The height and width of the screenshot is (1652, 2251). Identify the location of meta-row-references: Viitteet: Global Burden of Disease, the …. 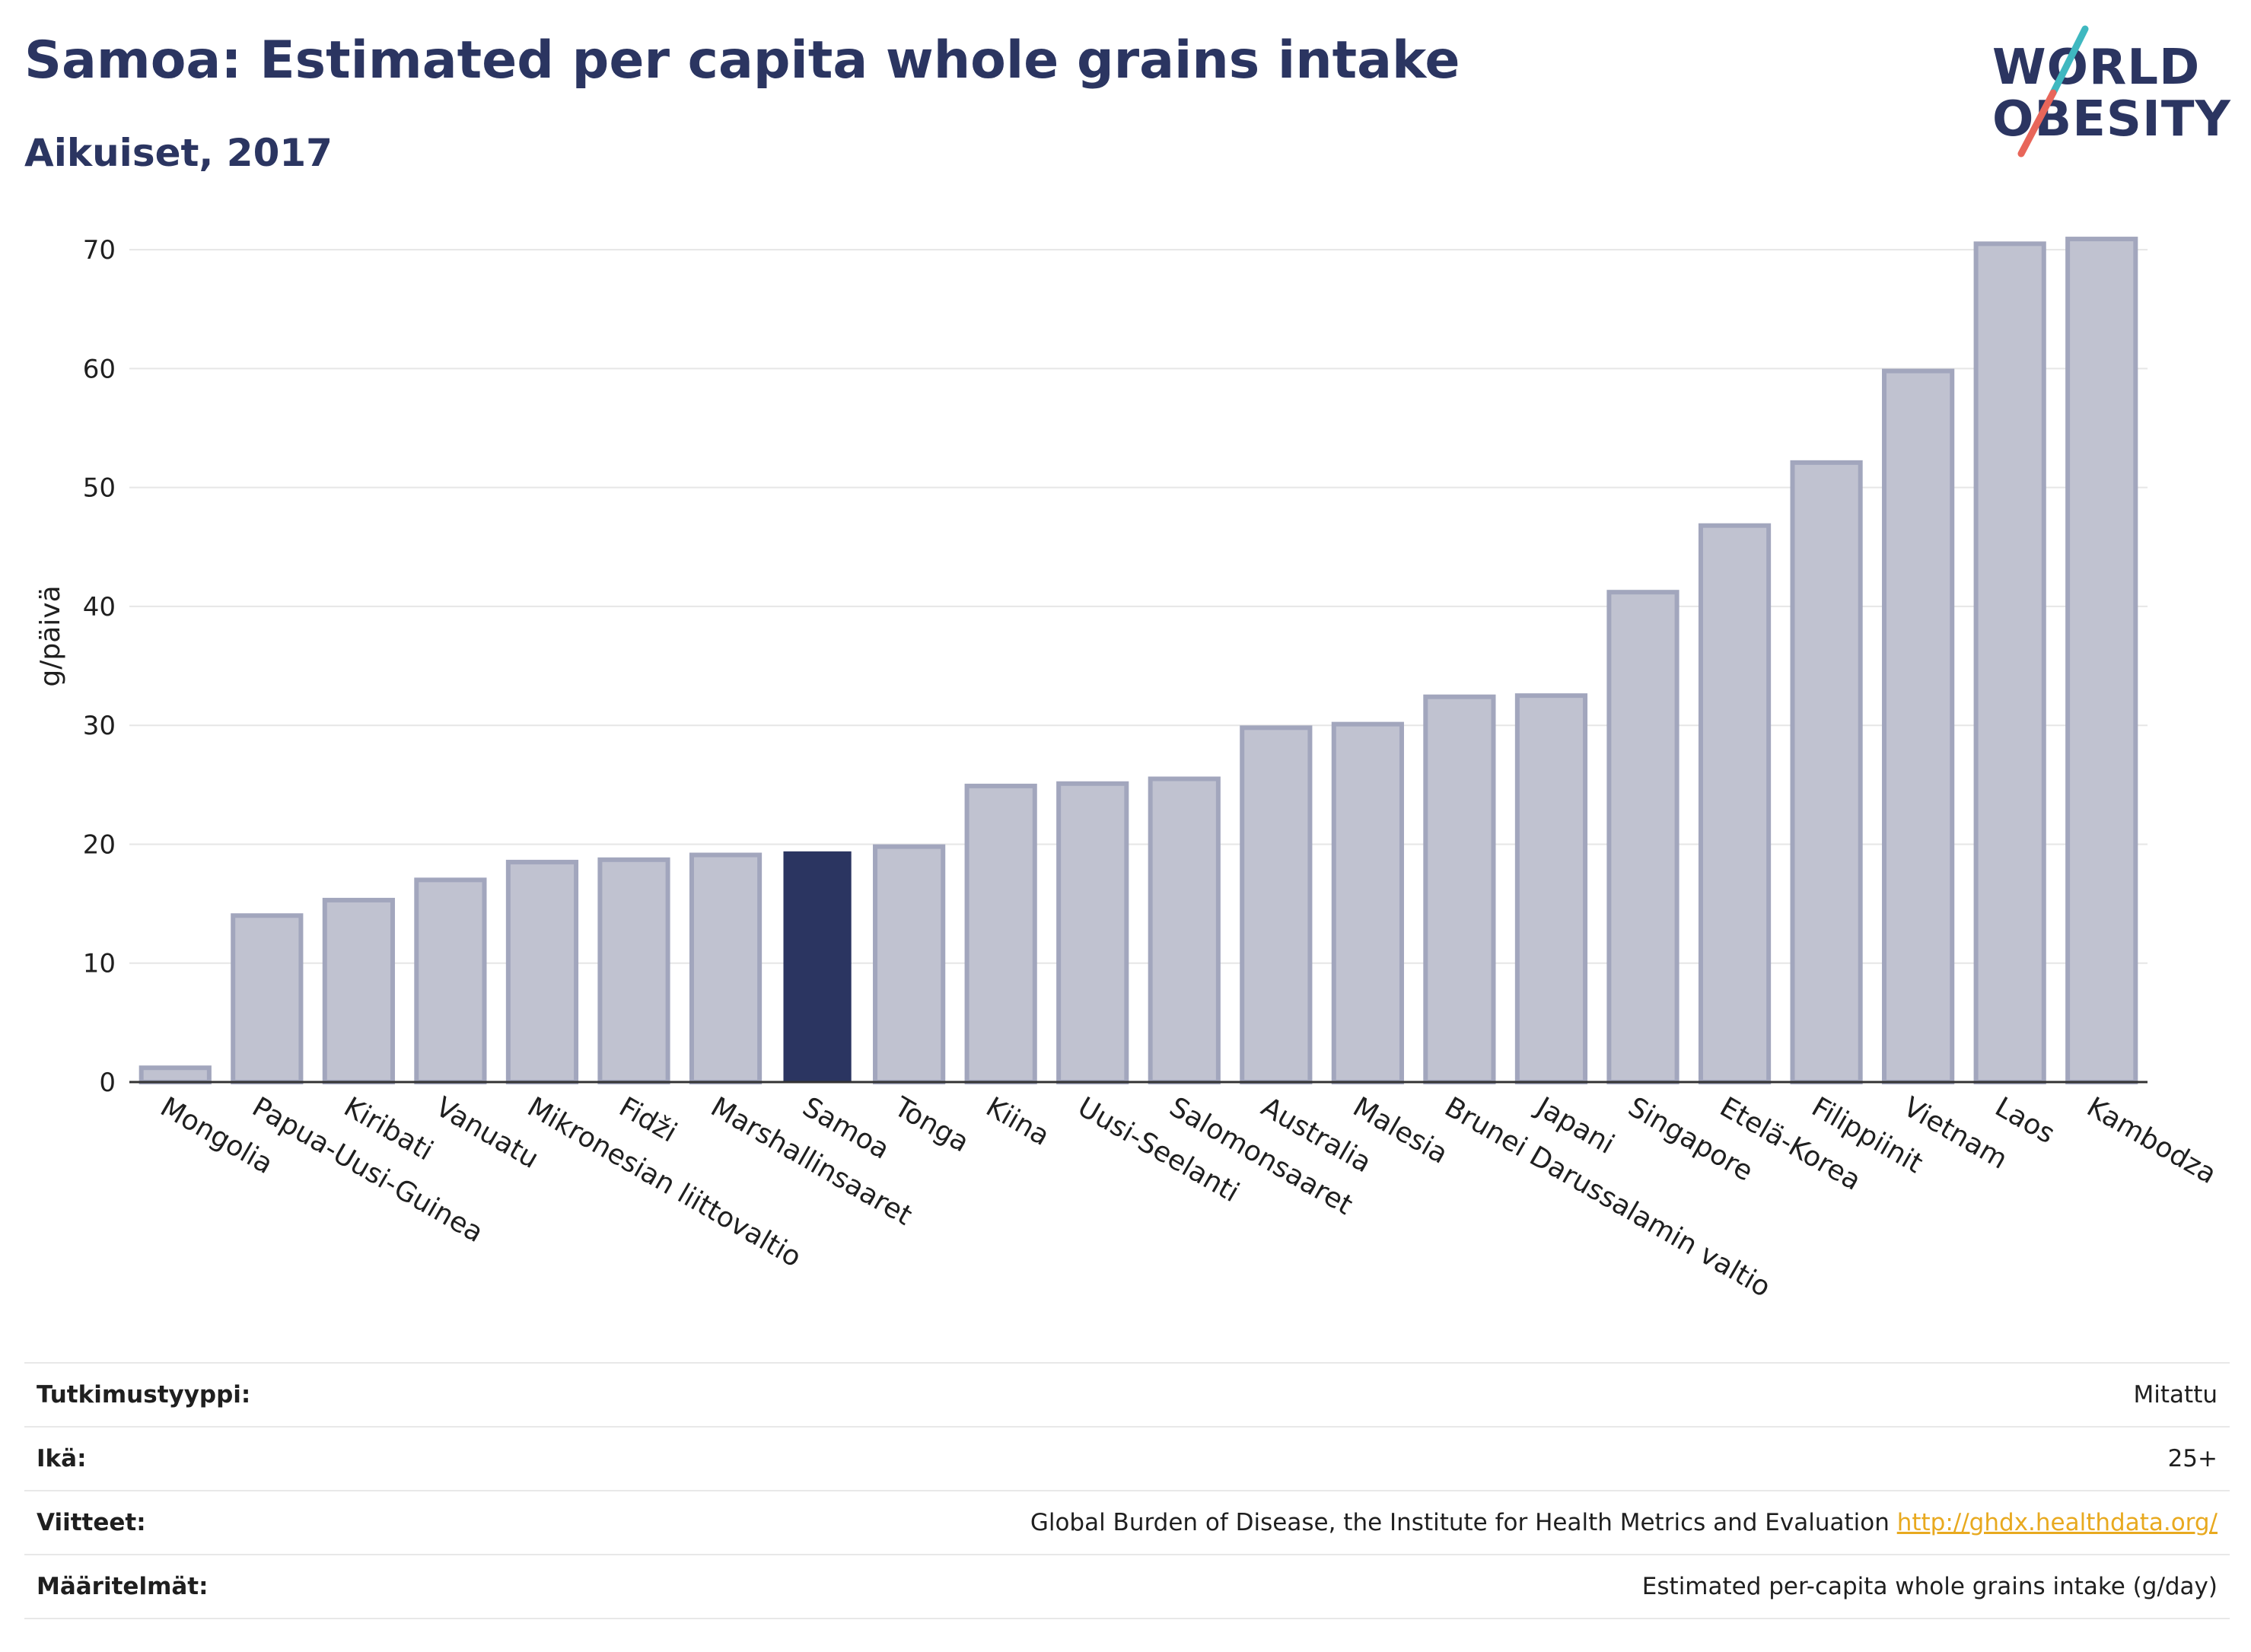
(1127, 1522).